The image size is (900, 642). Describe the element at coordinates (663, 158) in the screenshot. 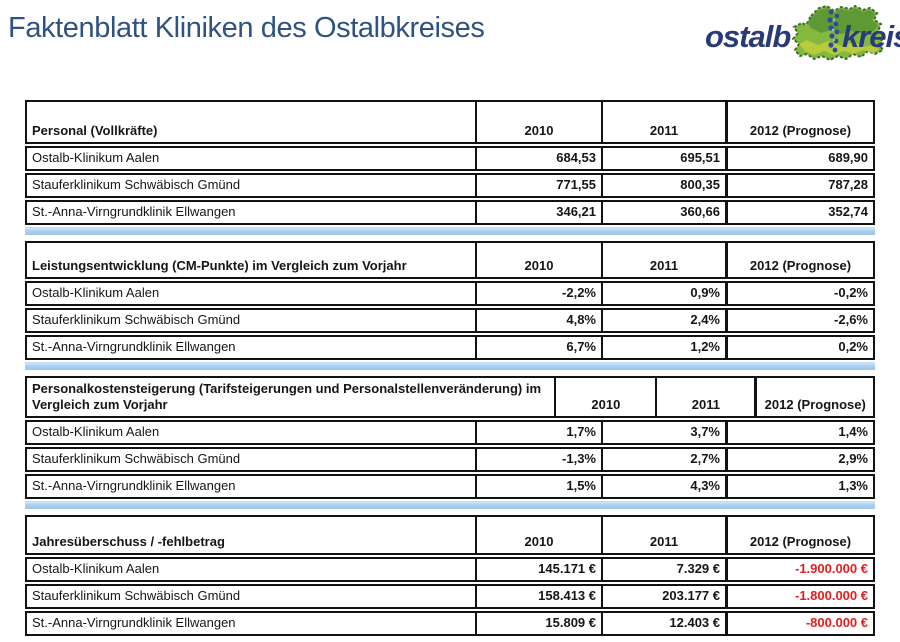

I see `value-2011: 695,51` at that location.